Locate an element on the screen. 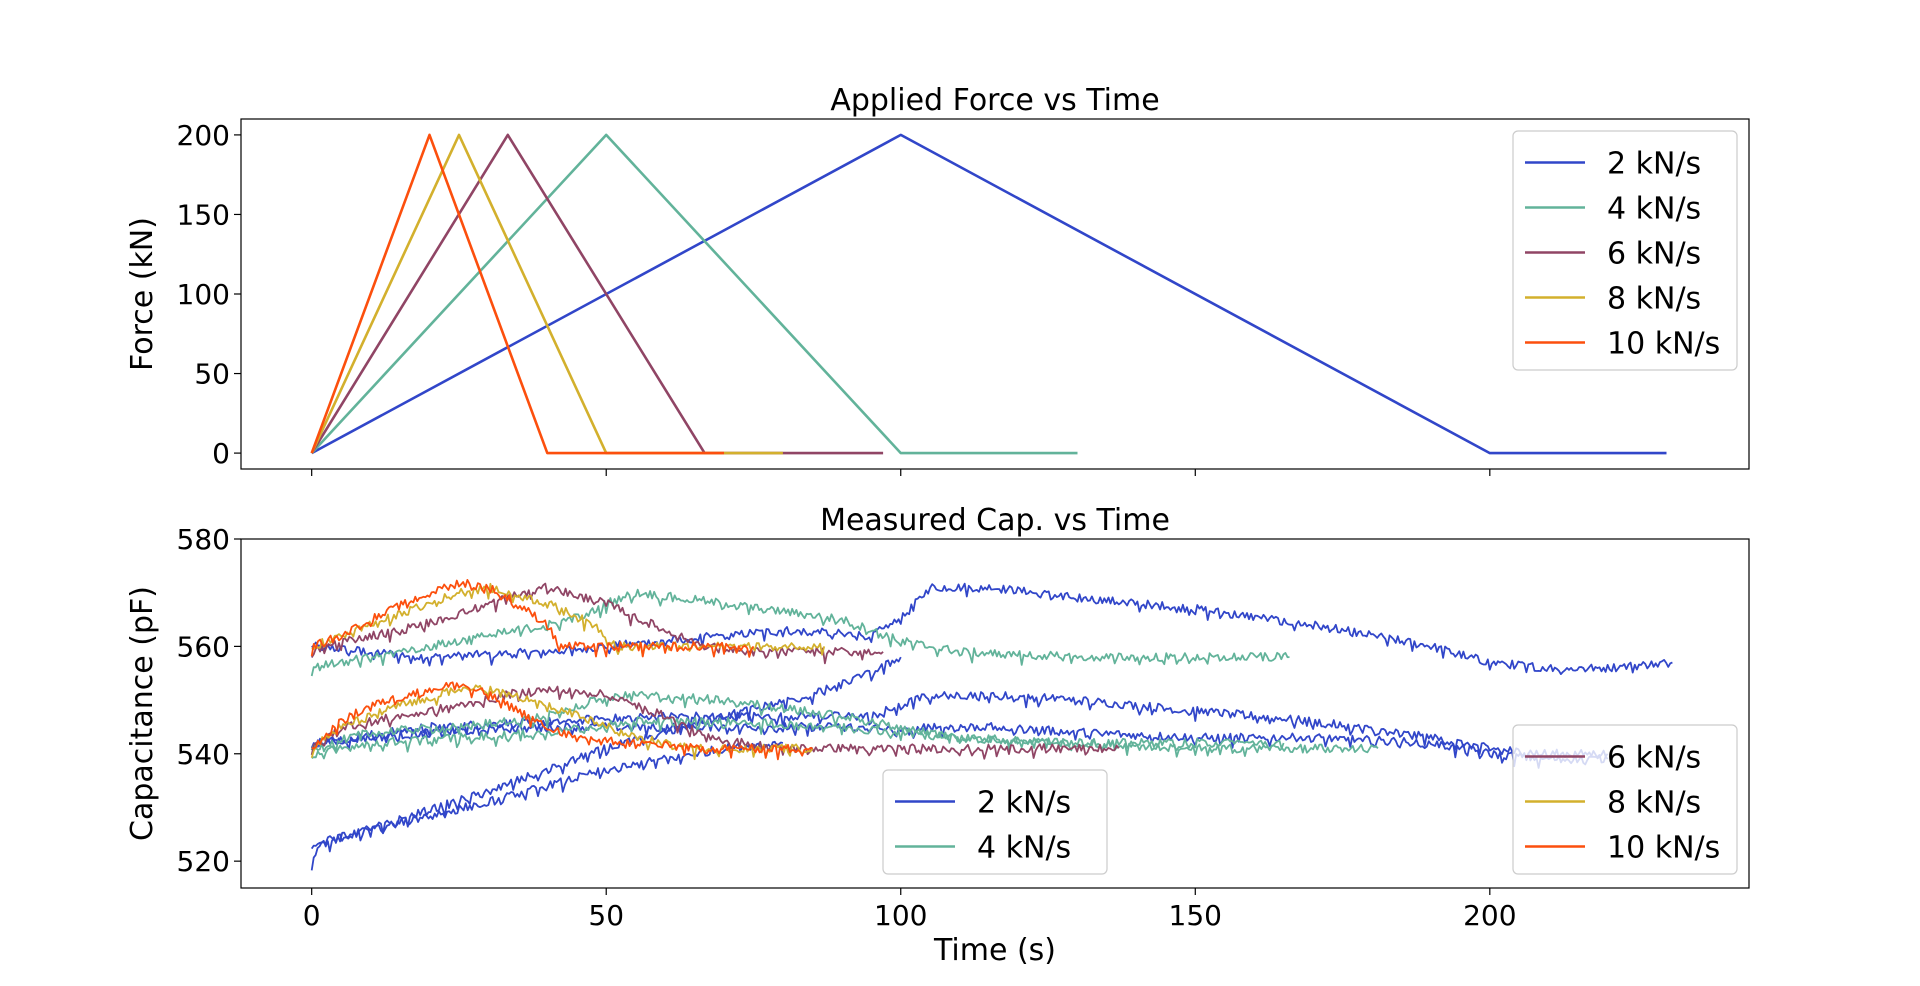 Image resolution: width=1920 pixels, height=986 pixels. y-tick-label: 540 is located at coordinates (203, 754).